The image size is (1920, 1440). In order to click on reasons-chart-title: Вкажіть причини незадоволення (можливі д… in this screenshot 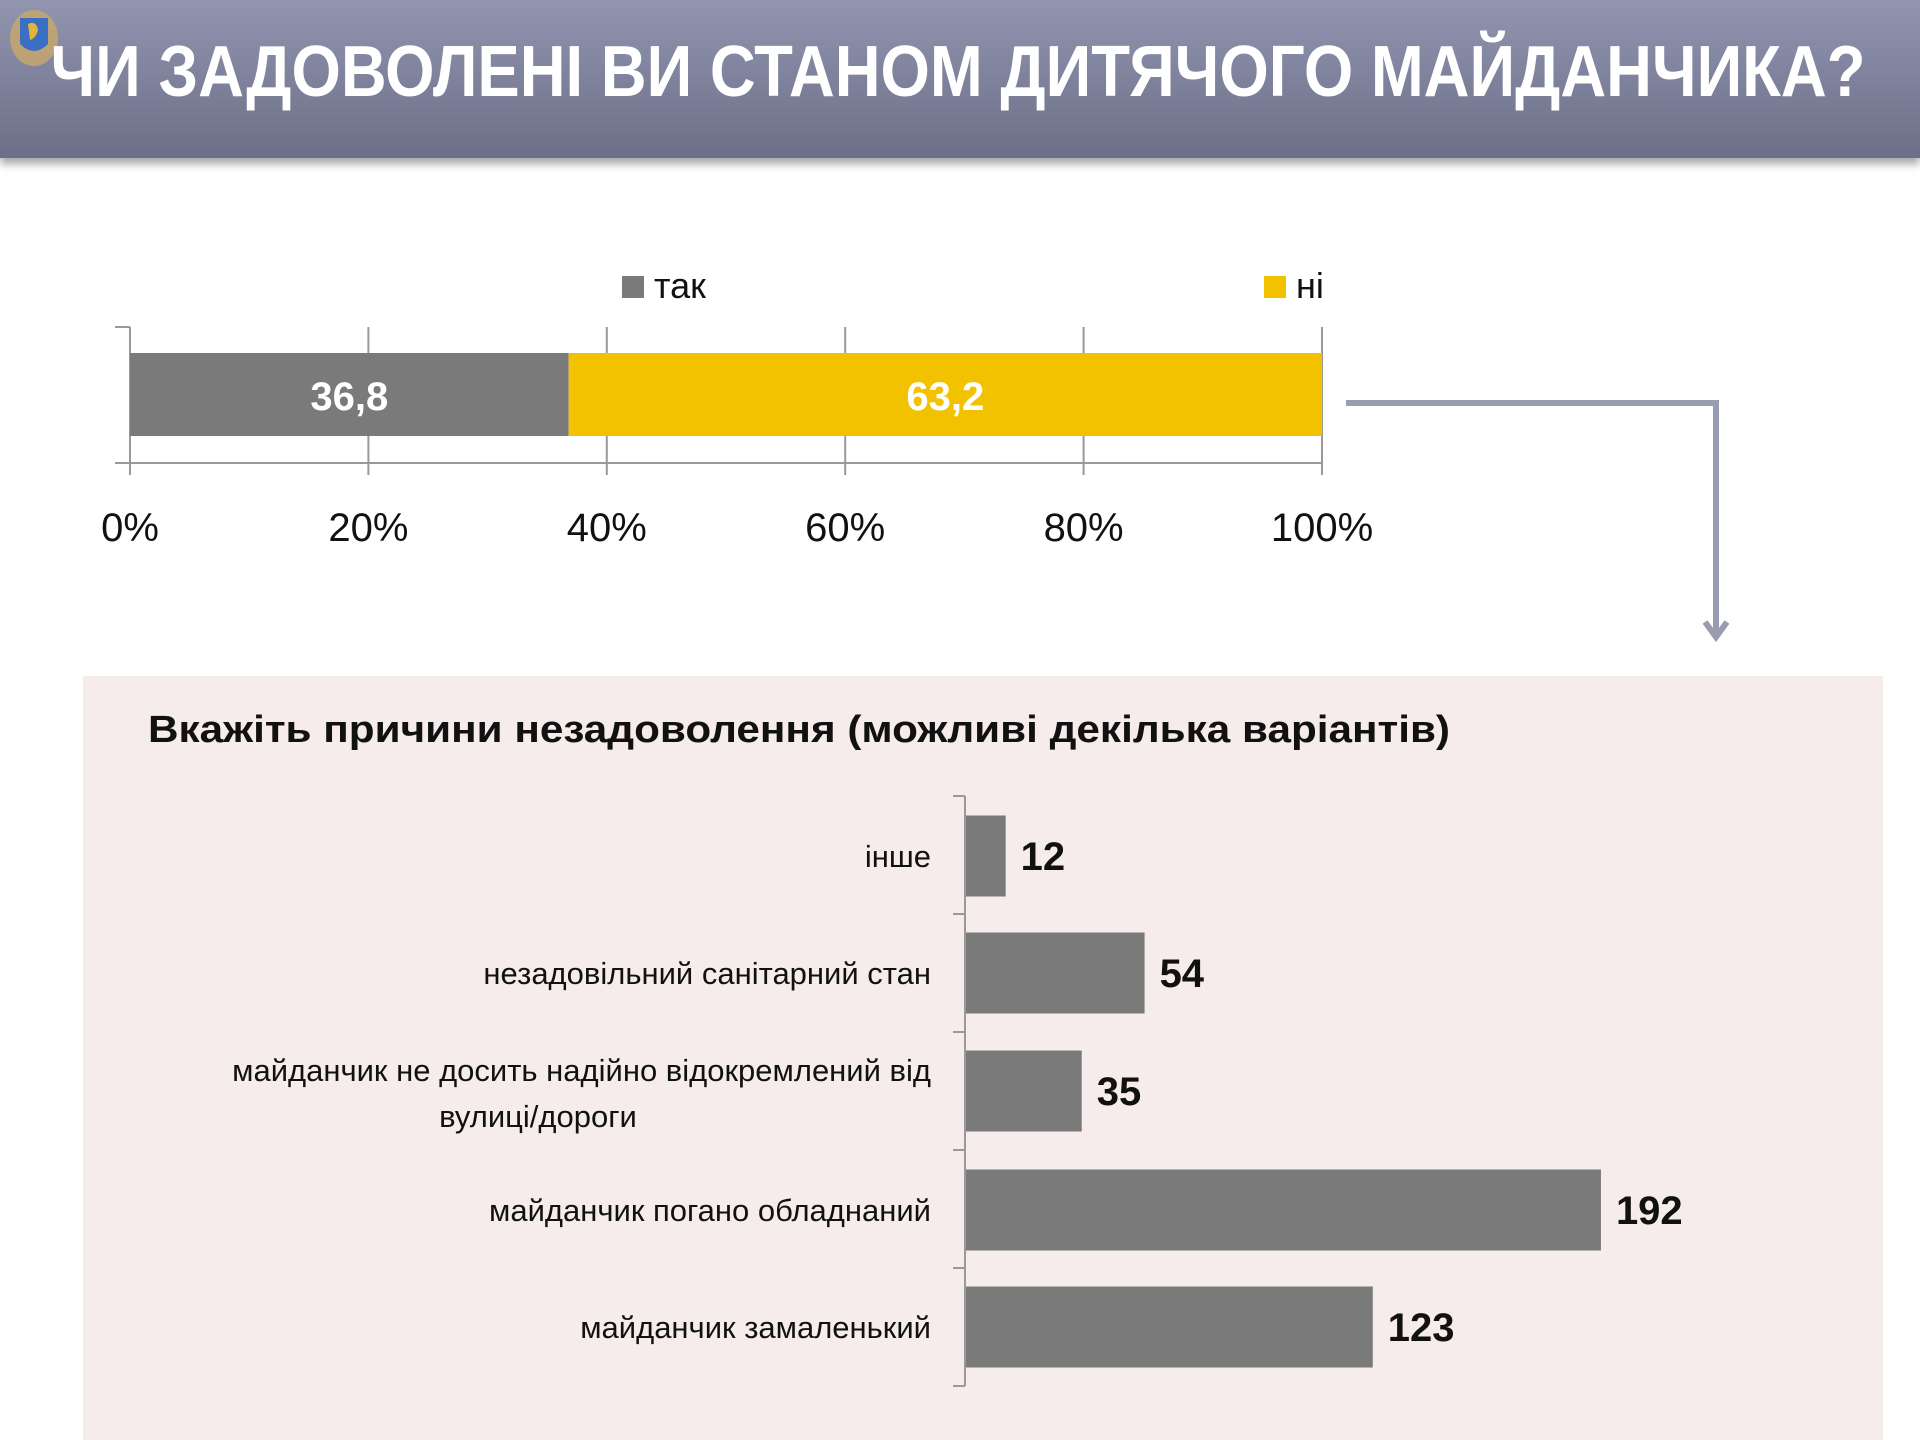, I will do `click(799, 730)`.